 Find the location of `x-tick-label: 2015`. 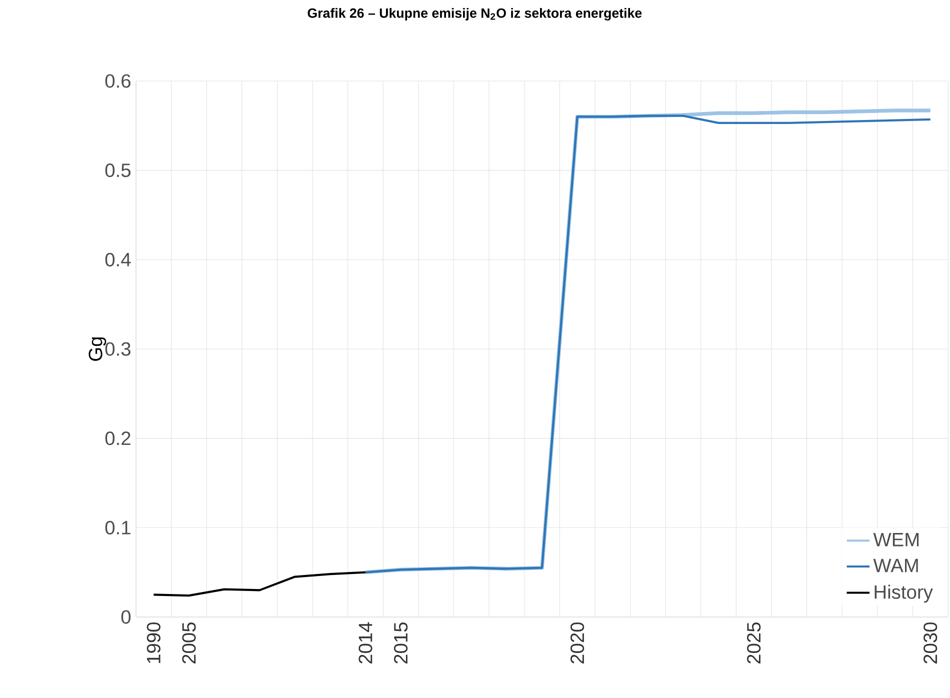

x-tick-label: 2015 is located at coordinates (401, 643).